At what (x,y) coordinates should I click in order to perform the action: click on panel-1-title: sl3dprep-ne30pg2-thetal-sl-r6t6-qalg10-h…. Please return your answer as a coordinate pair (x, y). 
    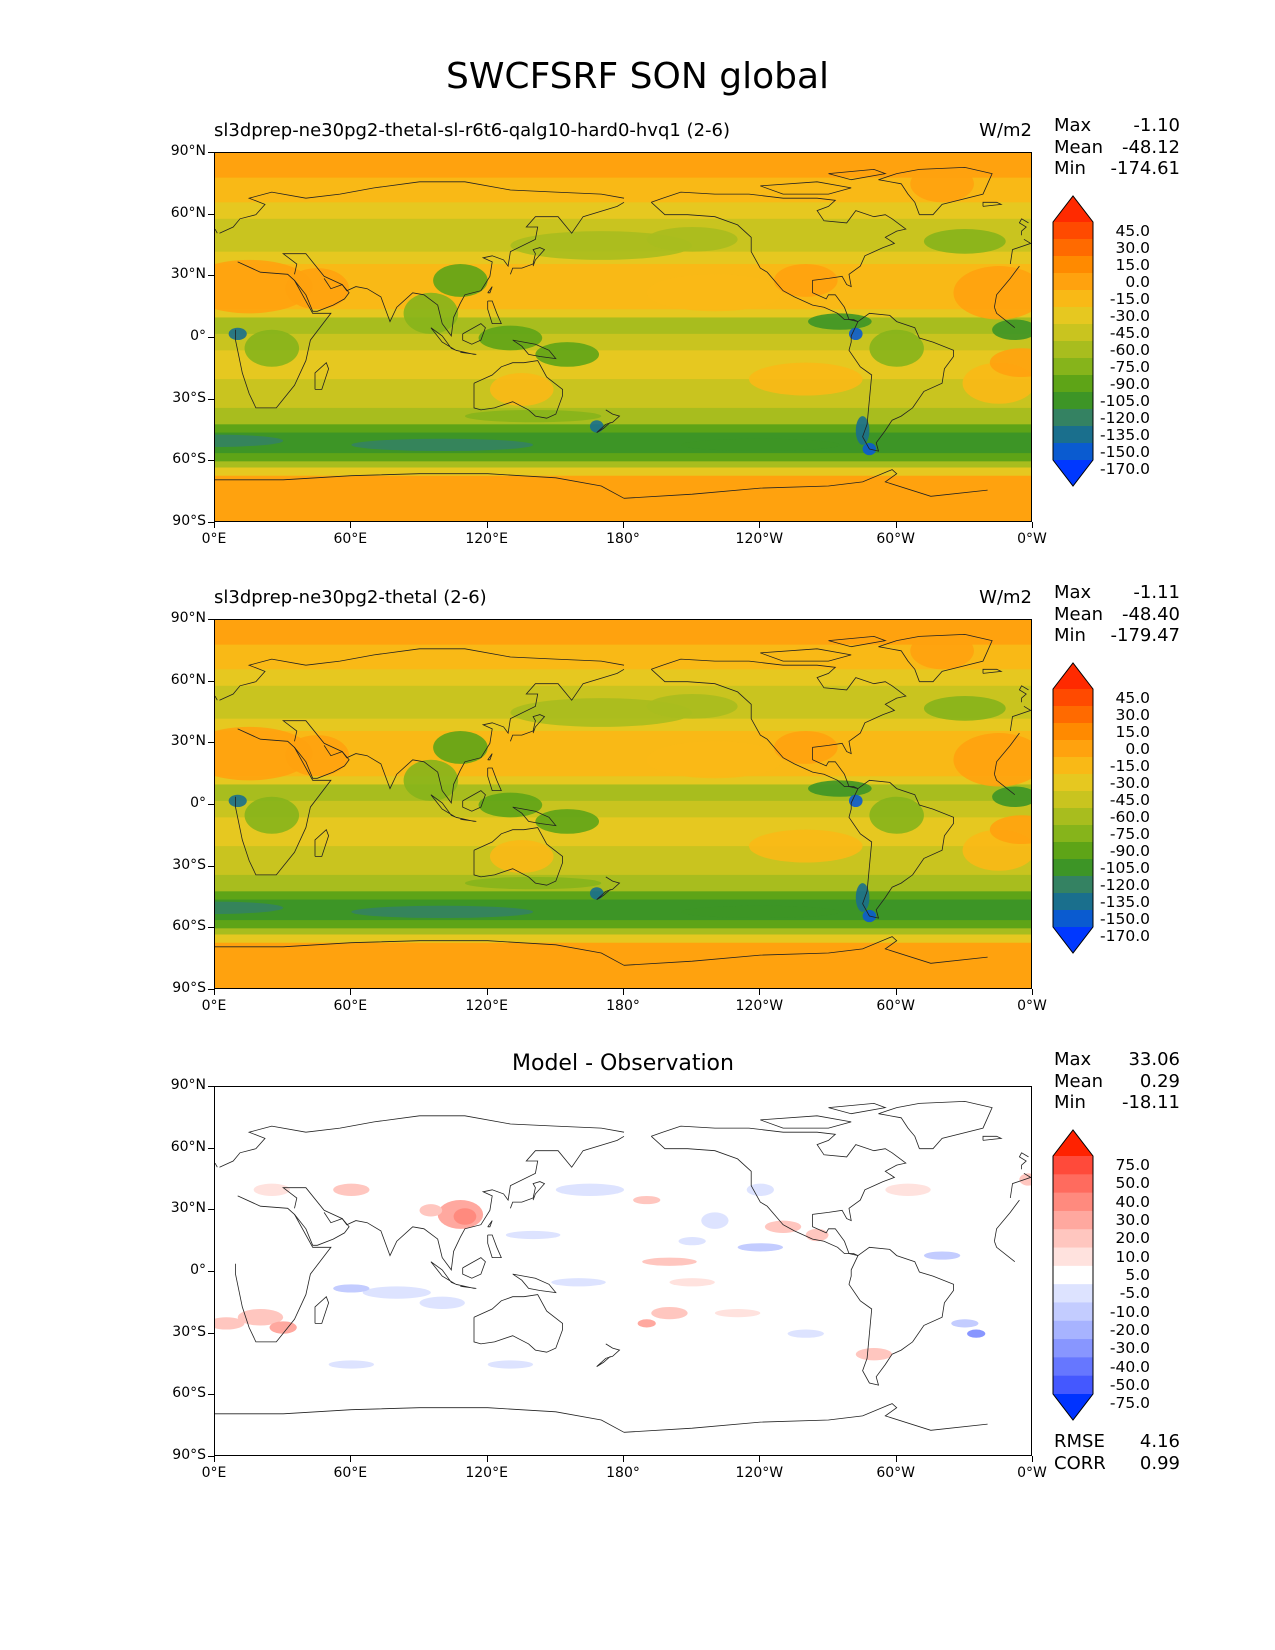
    Looking at the image, I should click on (472, 130).